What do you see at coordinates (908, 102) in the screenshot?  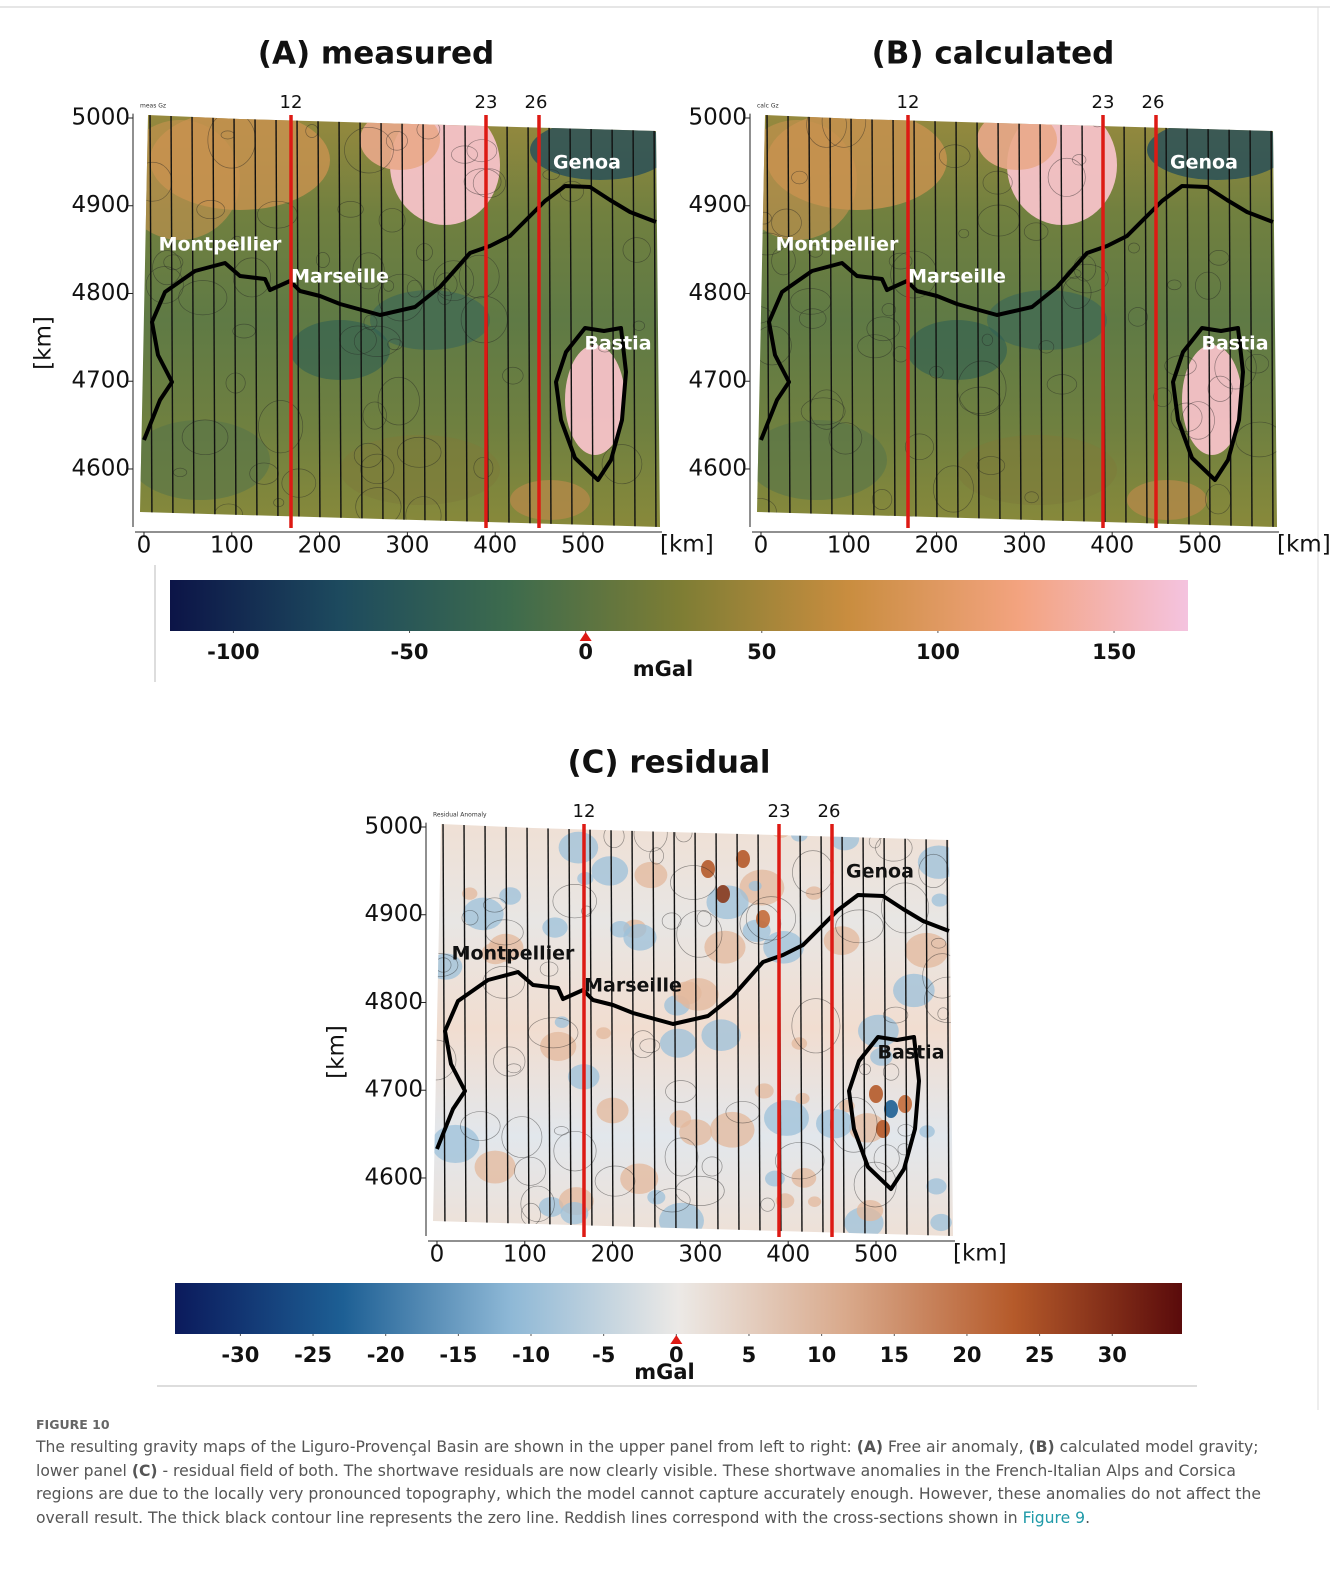 I see `profile-label: 12` at bounding box center [908, 102].